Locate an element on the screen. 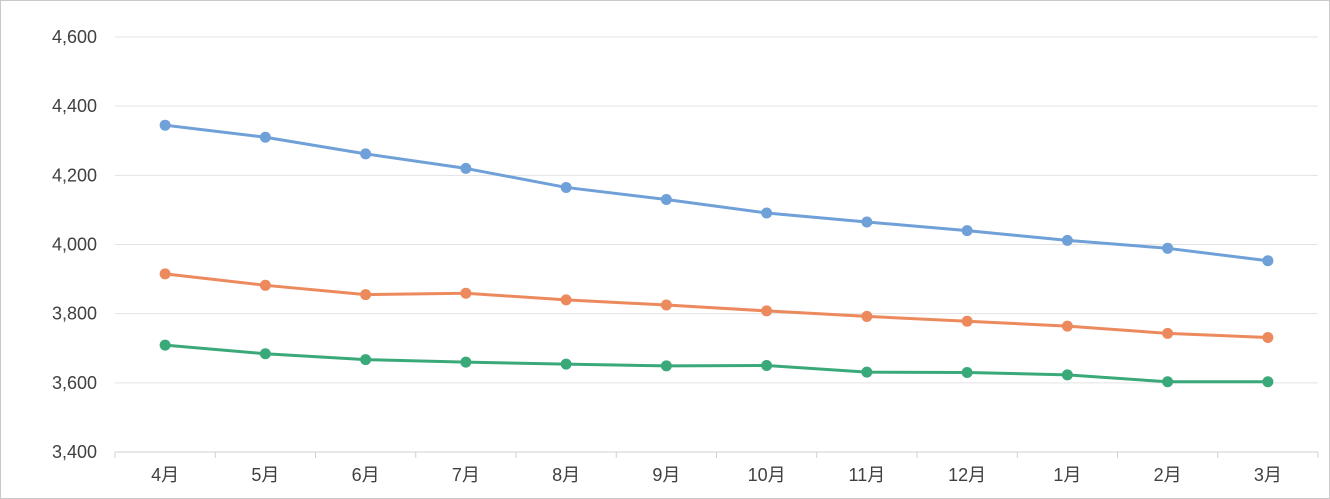  x-tick-label: 11月 is located at coordinates (867, 475).